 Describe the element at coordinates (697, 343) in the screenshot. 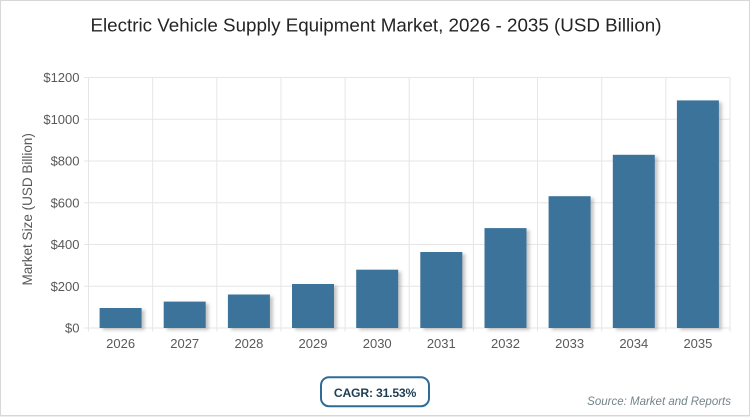

I see `svg-text: 2035` at that location.